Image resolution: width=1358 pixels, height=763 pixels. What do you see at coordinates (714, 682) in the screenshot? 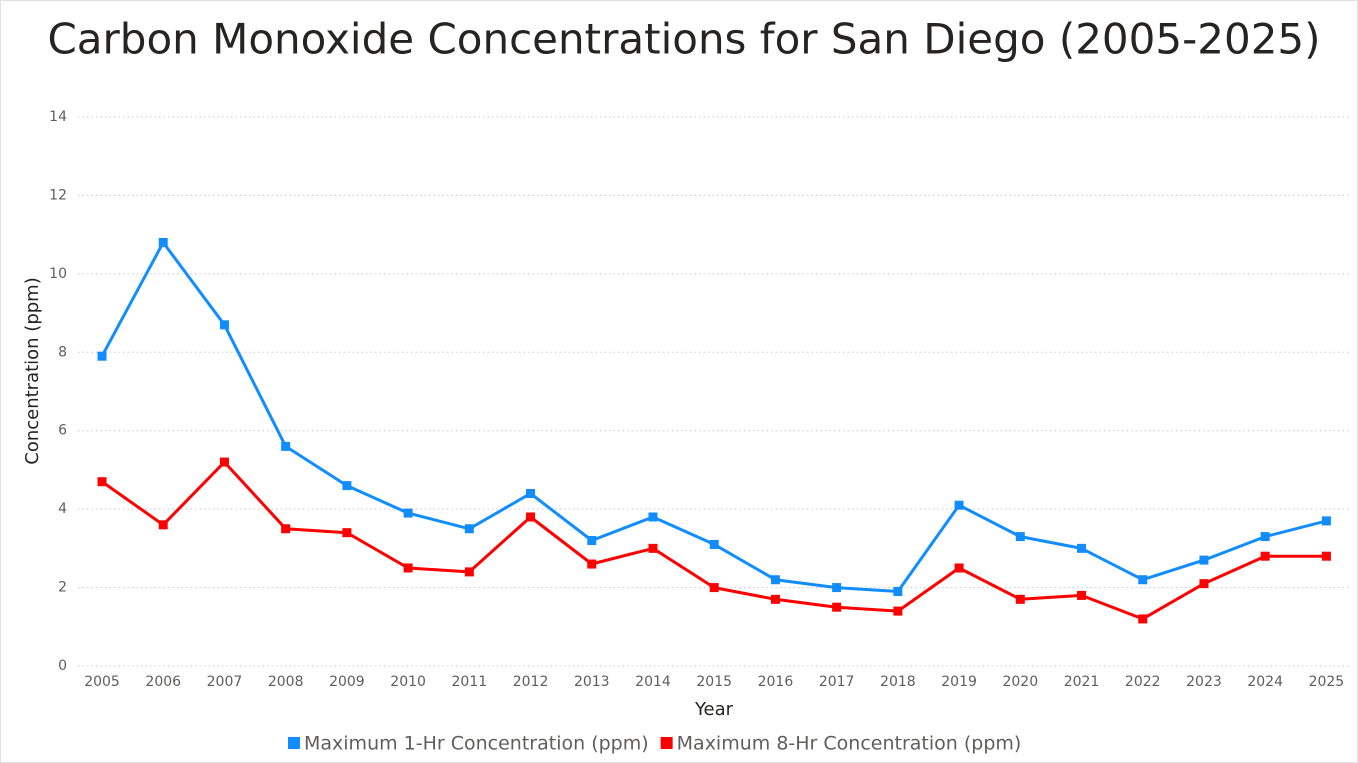
I see `x-tick-label: 2015` at bounding box center [714, 682].